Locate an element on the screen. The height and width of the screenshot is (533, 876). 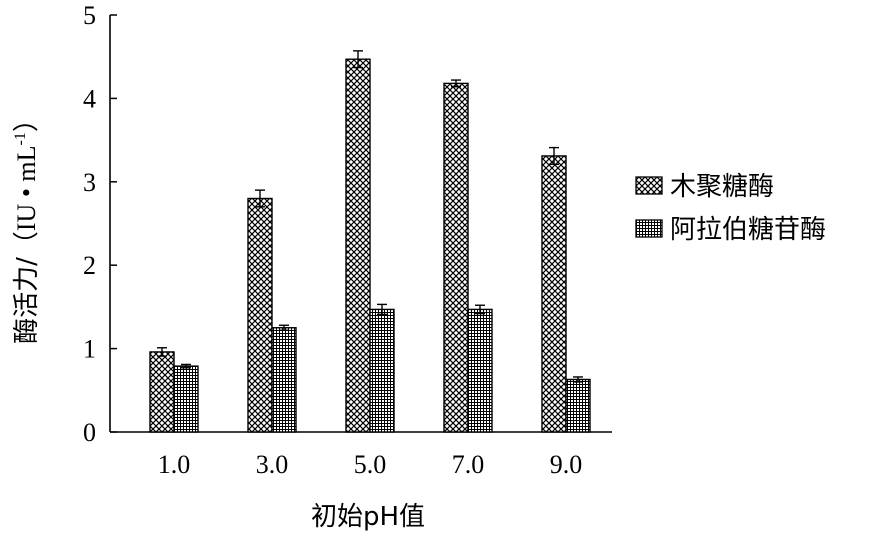
y-tick-label: 4 is located at coordinates (89, 98).